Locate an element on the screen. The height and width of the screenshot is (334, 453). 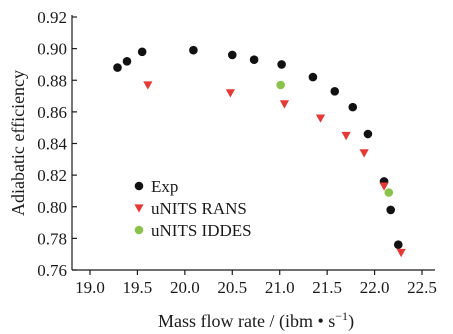
x-tick-label: 20.5 is located at coordinates (232, 287).